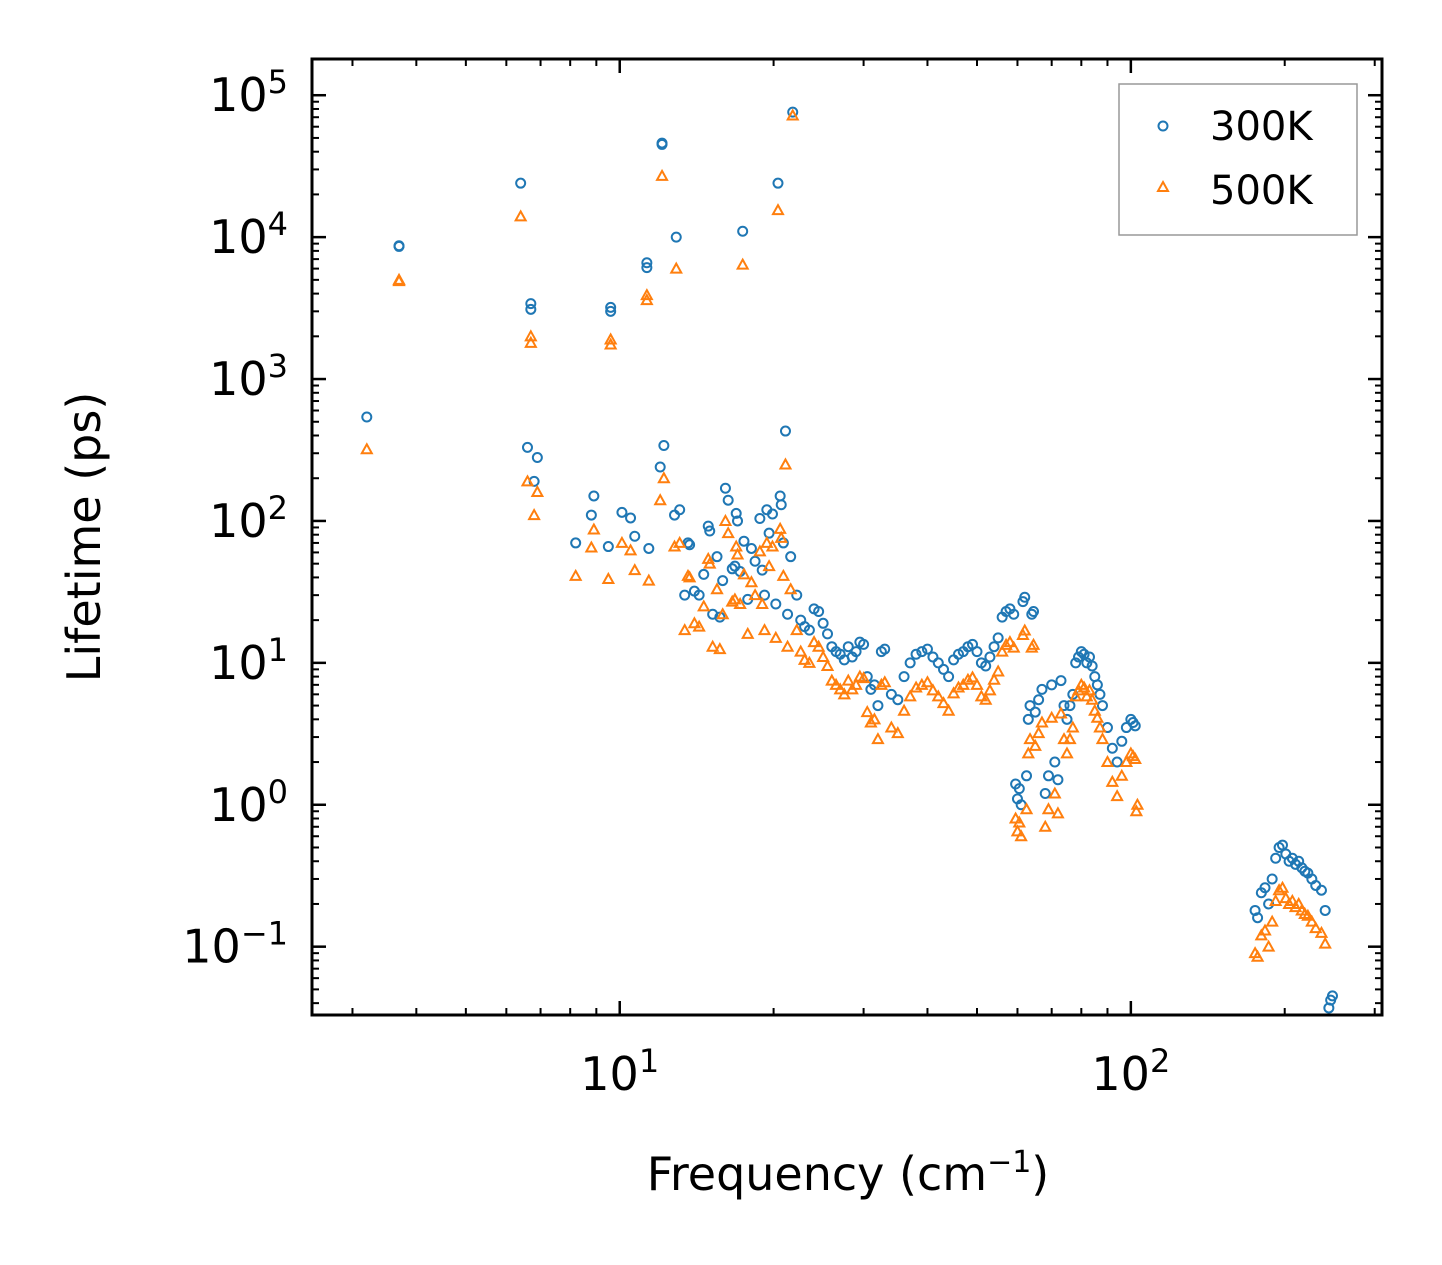 The height and width of the screenshot is (1265, 1442). Describe the element at coordinates (248, 660) in the screenshot. I see `y-tick-label: 10¹` at that location.